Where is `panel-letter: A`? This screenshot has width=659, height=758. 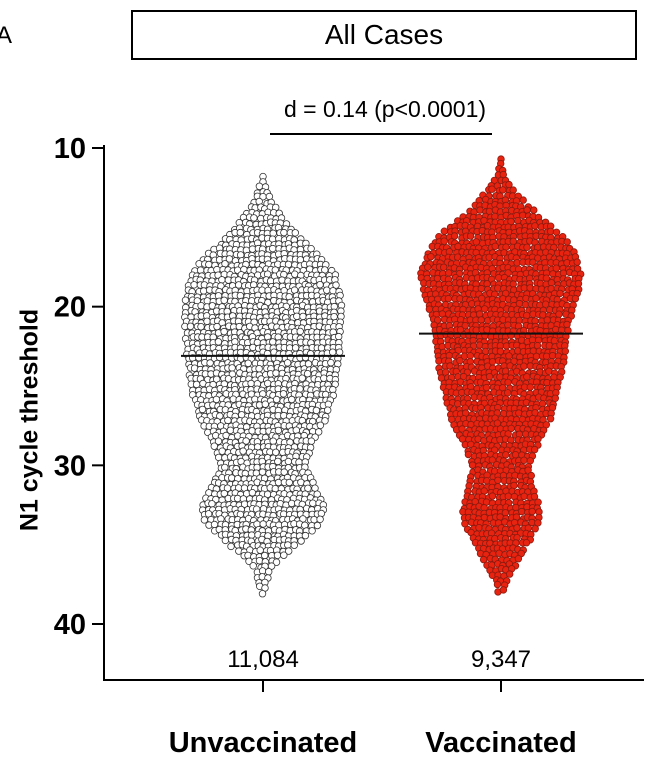
panel-letter: A is located at coordinates (6, 35).